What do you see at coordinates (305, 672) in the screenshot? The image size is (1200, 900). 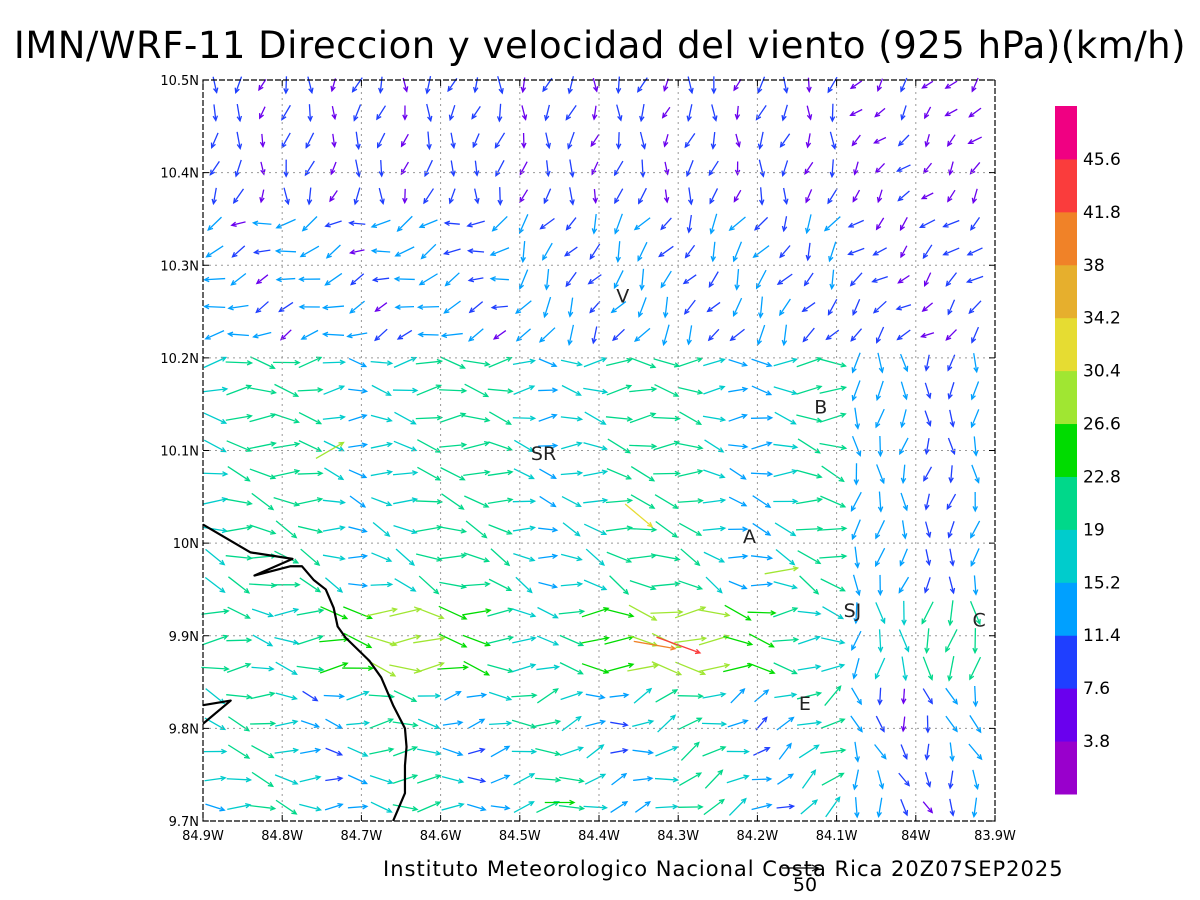 I see `coastline` at bounding box center [305, 672].